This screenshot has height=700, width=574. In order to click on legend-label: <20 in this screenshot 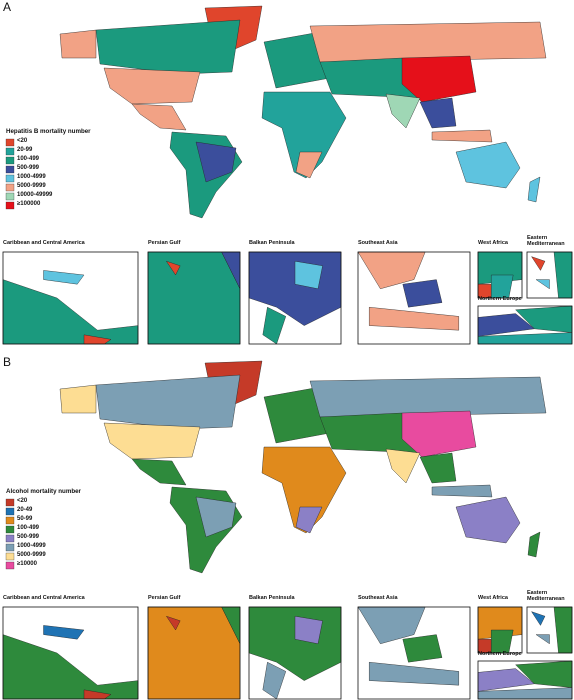, I will do `click(22, 141)`.